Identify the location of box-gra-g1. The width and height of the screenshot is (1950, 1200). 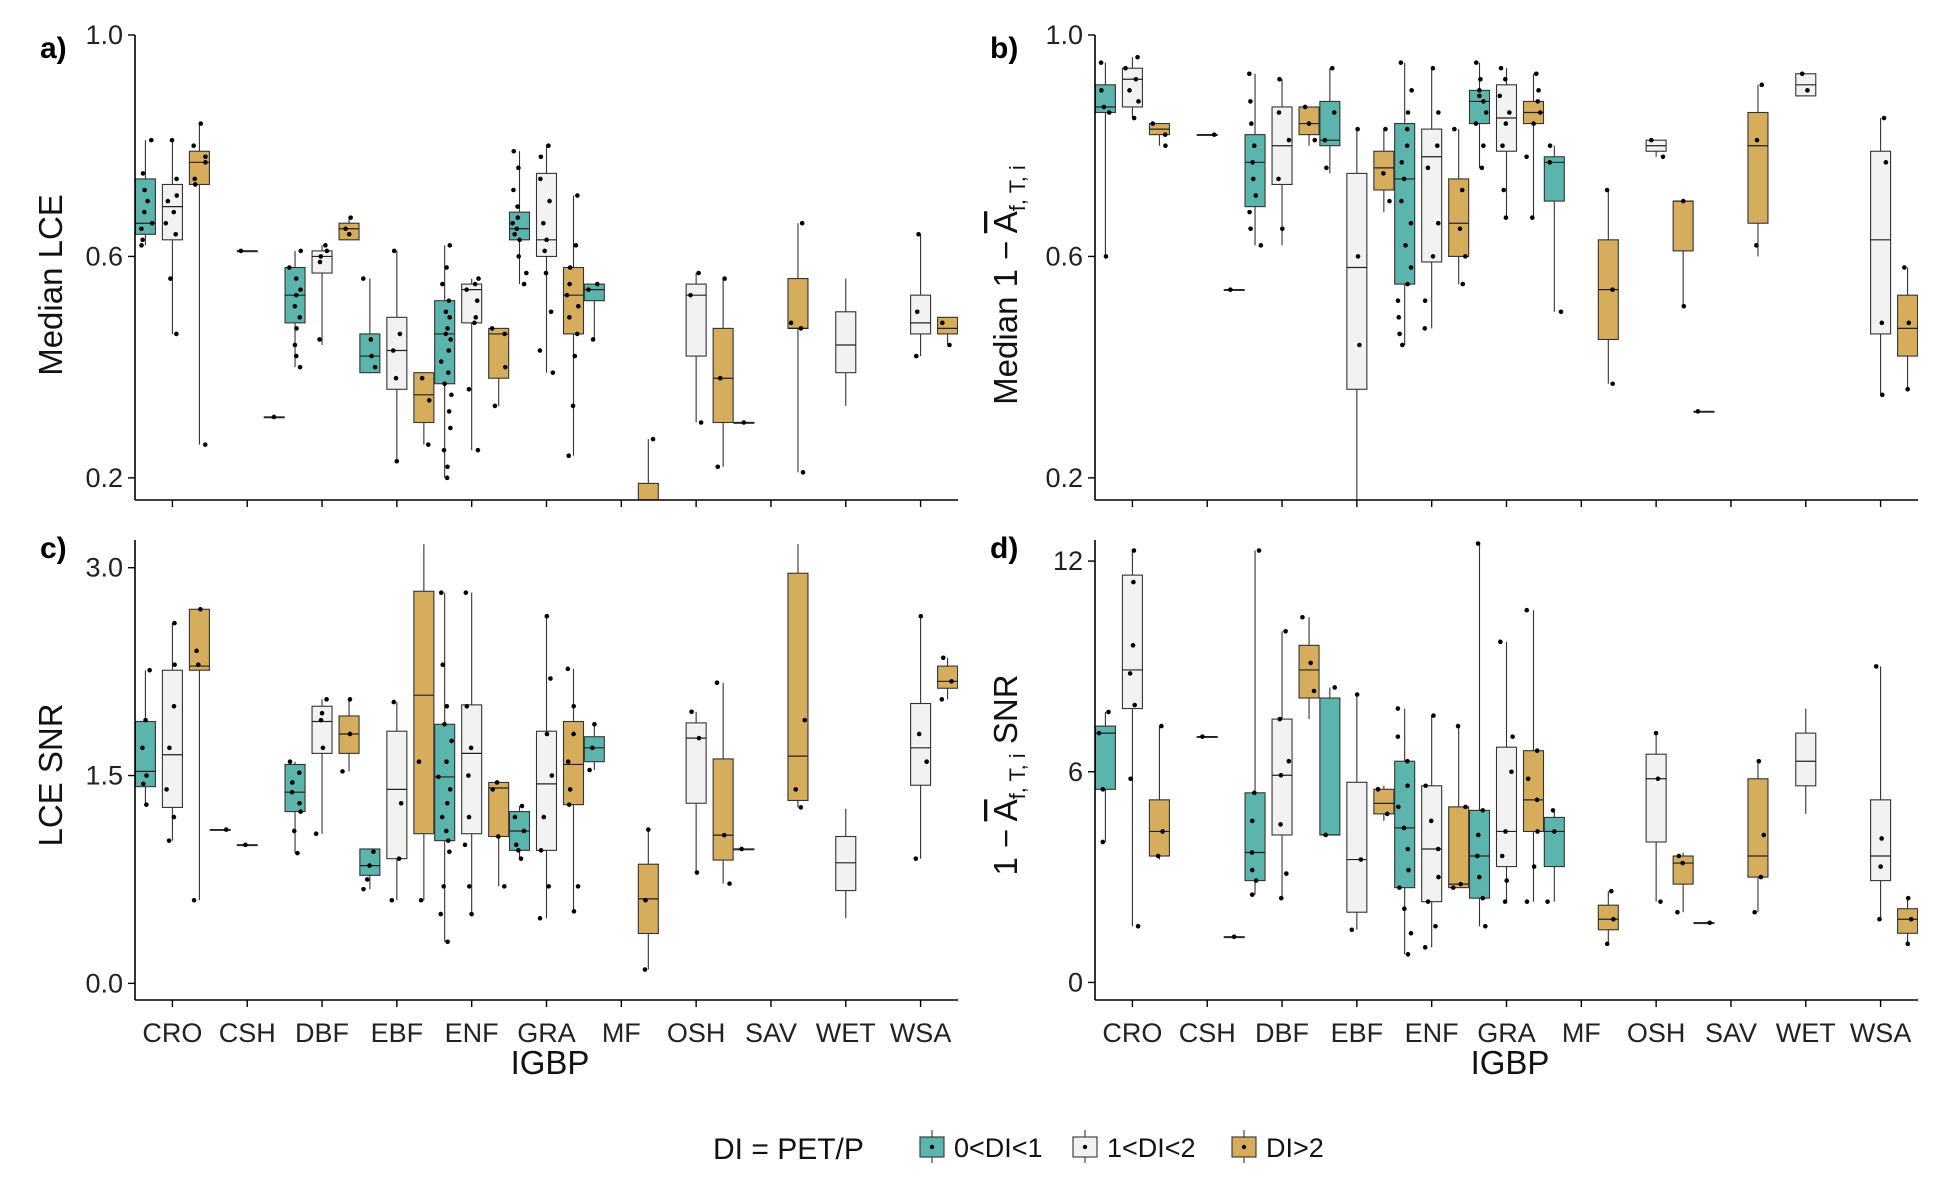
(1479, 115).